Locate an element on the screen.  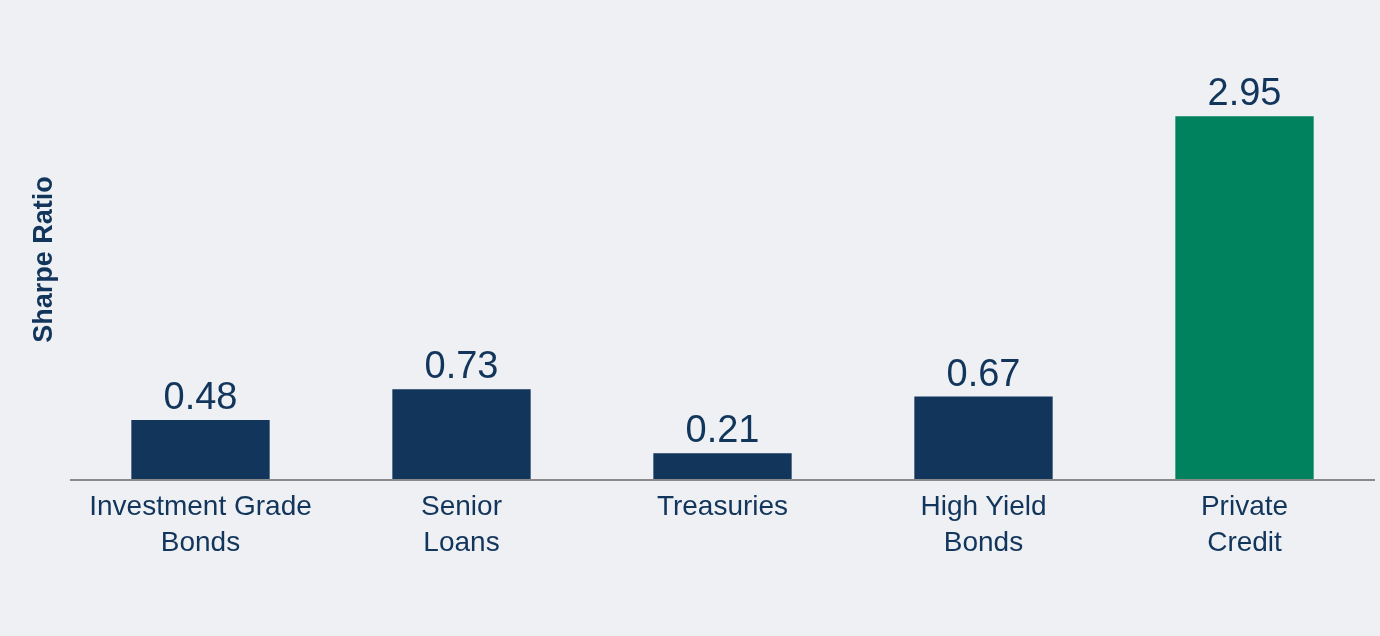
data-label: 0.73 is located at coordinates (461, 365).